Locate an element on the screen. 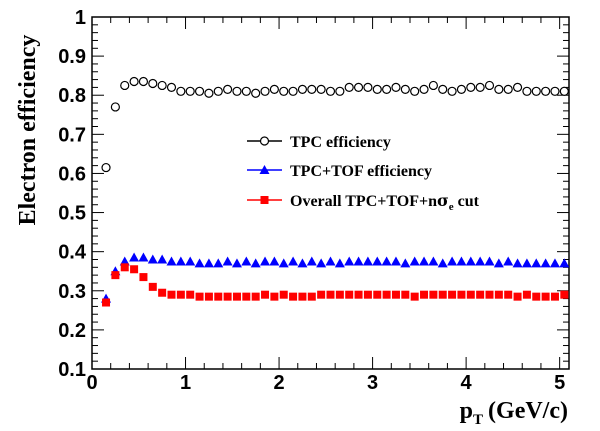 This screenshot has height=431, width=600. x-tick-label: 0 is located at coordinates (91, 383).